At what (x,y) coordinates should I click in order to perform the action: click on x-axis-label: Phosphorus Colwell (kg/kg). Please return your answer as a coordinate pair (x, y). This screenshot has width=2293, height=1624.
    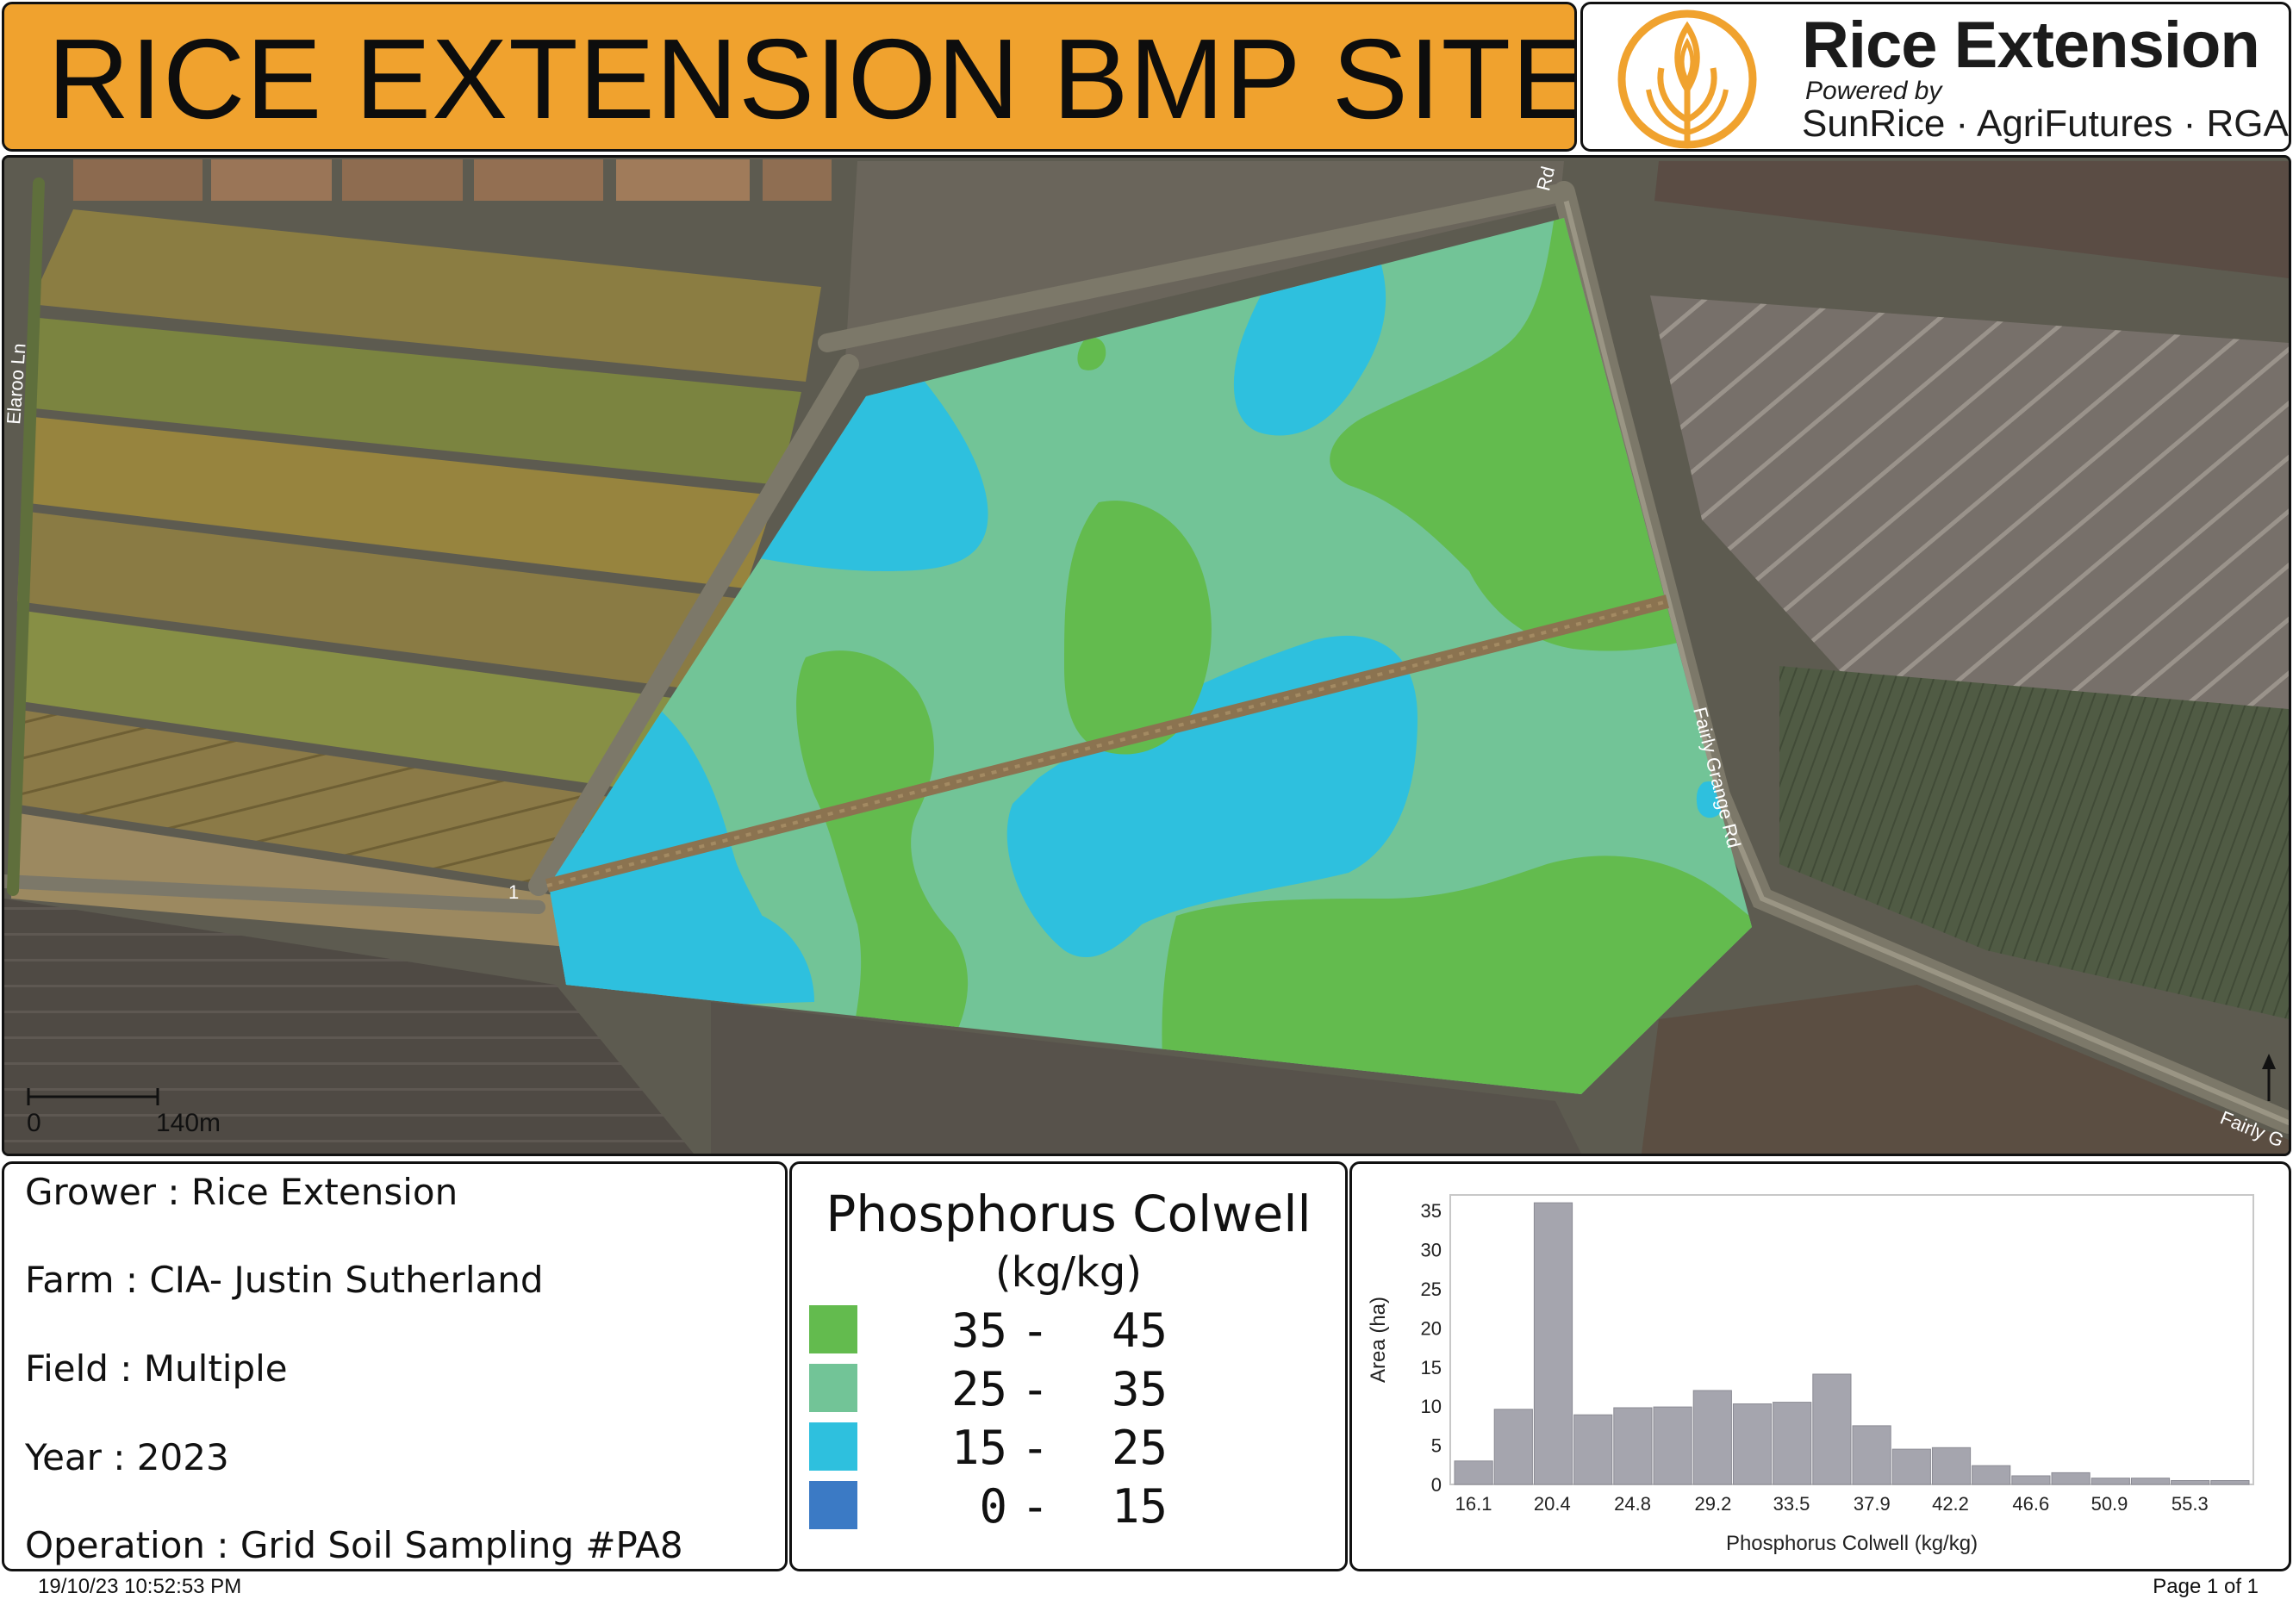
    Looking at the image, I should click on (1852, 1544).